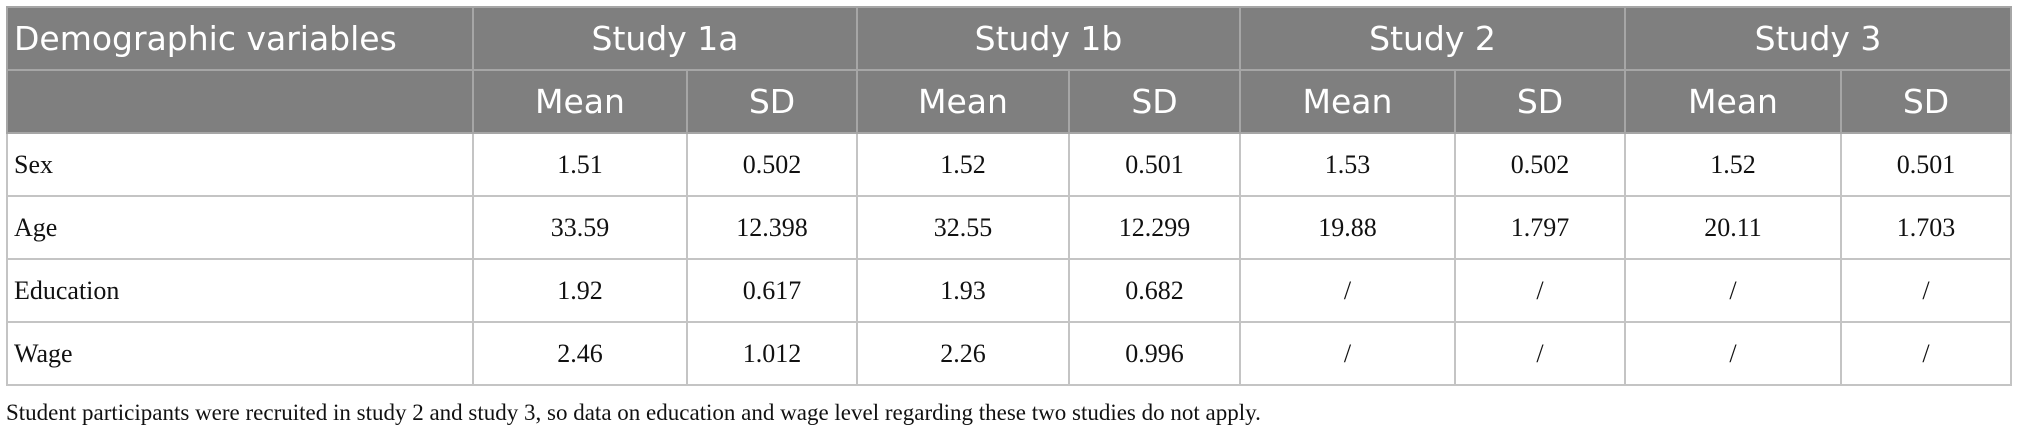 The width and height of the screenshot is (2018, 434). Describe the element at coordinates (580, 290) in the screenshot. I see `cell: 1.92` at that location.